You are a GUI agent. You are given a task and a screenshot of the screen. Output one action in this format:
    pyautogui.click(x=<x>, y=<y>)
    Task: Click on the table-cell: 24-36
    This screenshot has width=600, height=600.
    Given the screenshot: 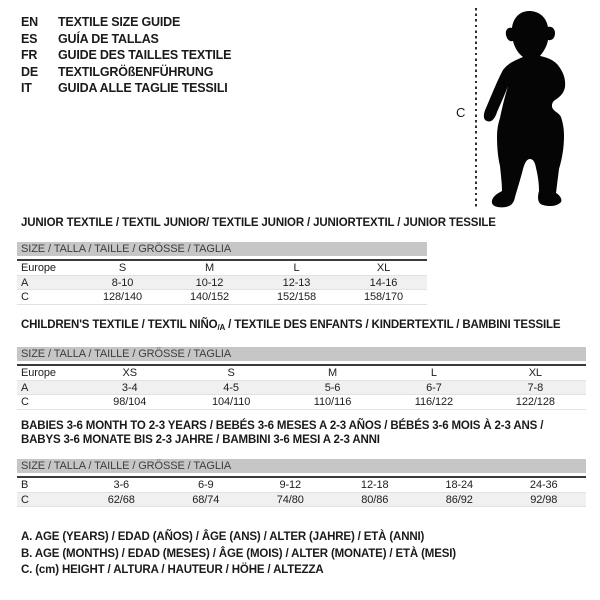 What is the action you would take?
    pyautogui.click(x=543, y=485)
    